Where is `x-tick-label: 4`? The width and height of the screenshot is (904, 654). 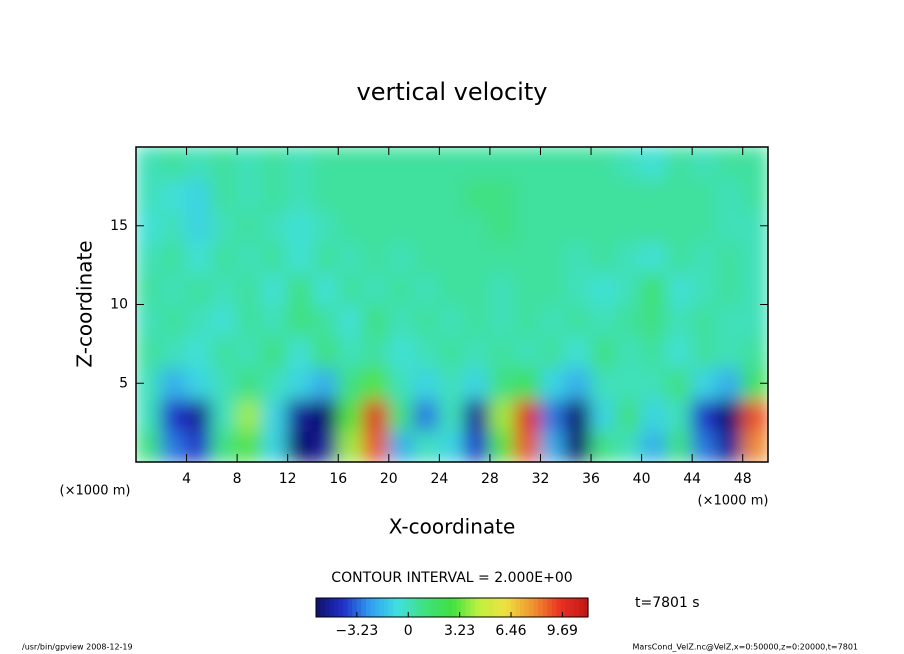
x-tick-label: 4 is located at coordinates (186, 479).